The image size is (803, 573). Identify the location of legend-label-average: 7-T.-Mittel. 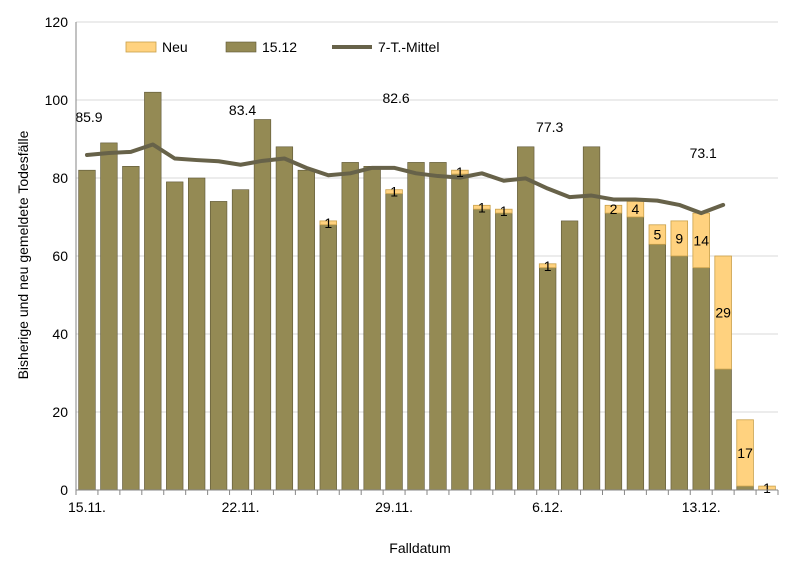
(408, 47).